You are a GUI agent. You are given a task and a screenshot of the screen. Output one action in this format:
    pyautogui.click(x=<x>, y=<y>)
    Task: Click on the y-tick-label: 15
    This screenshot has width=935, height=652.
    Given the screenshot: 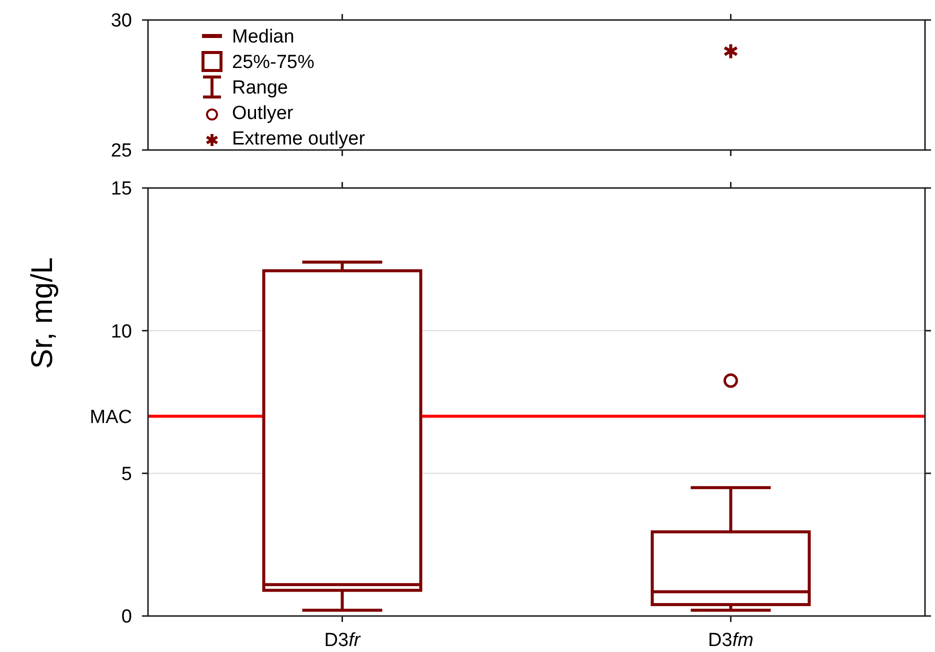 What is the action you would take?
    pyautogui.click(x=121, y=189)
    